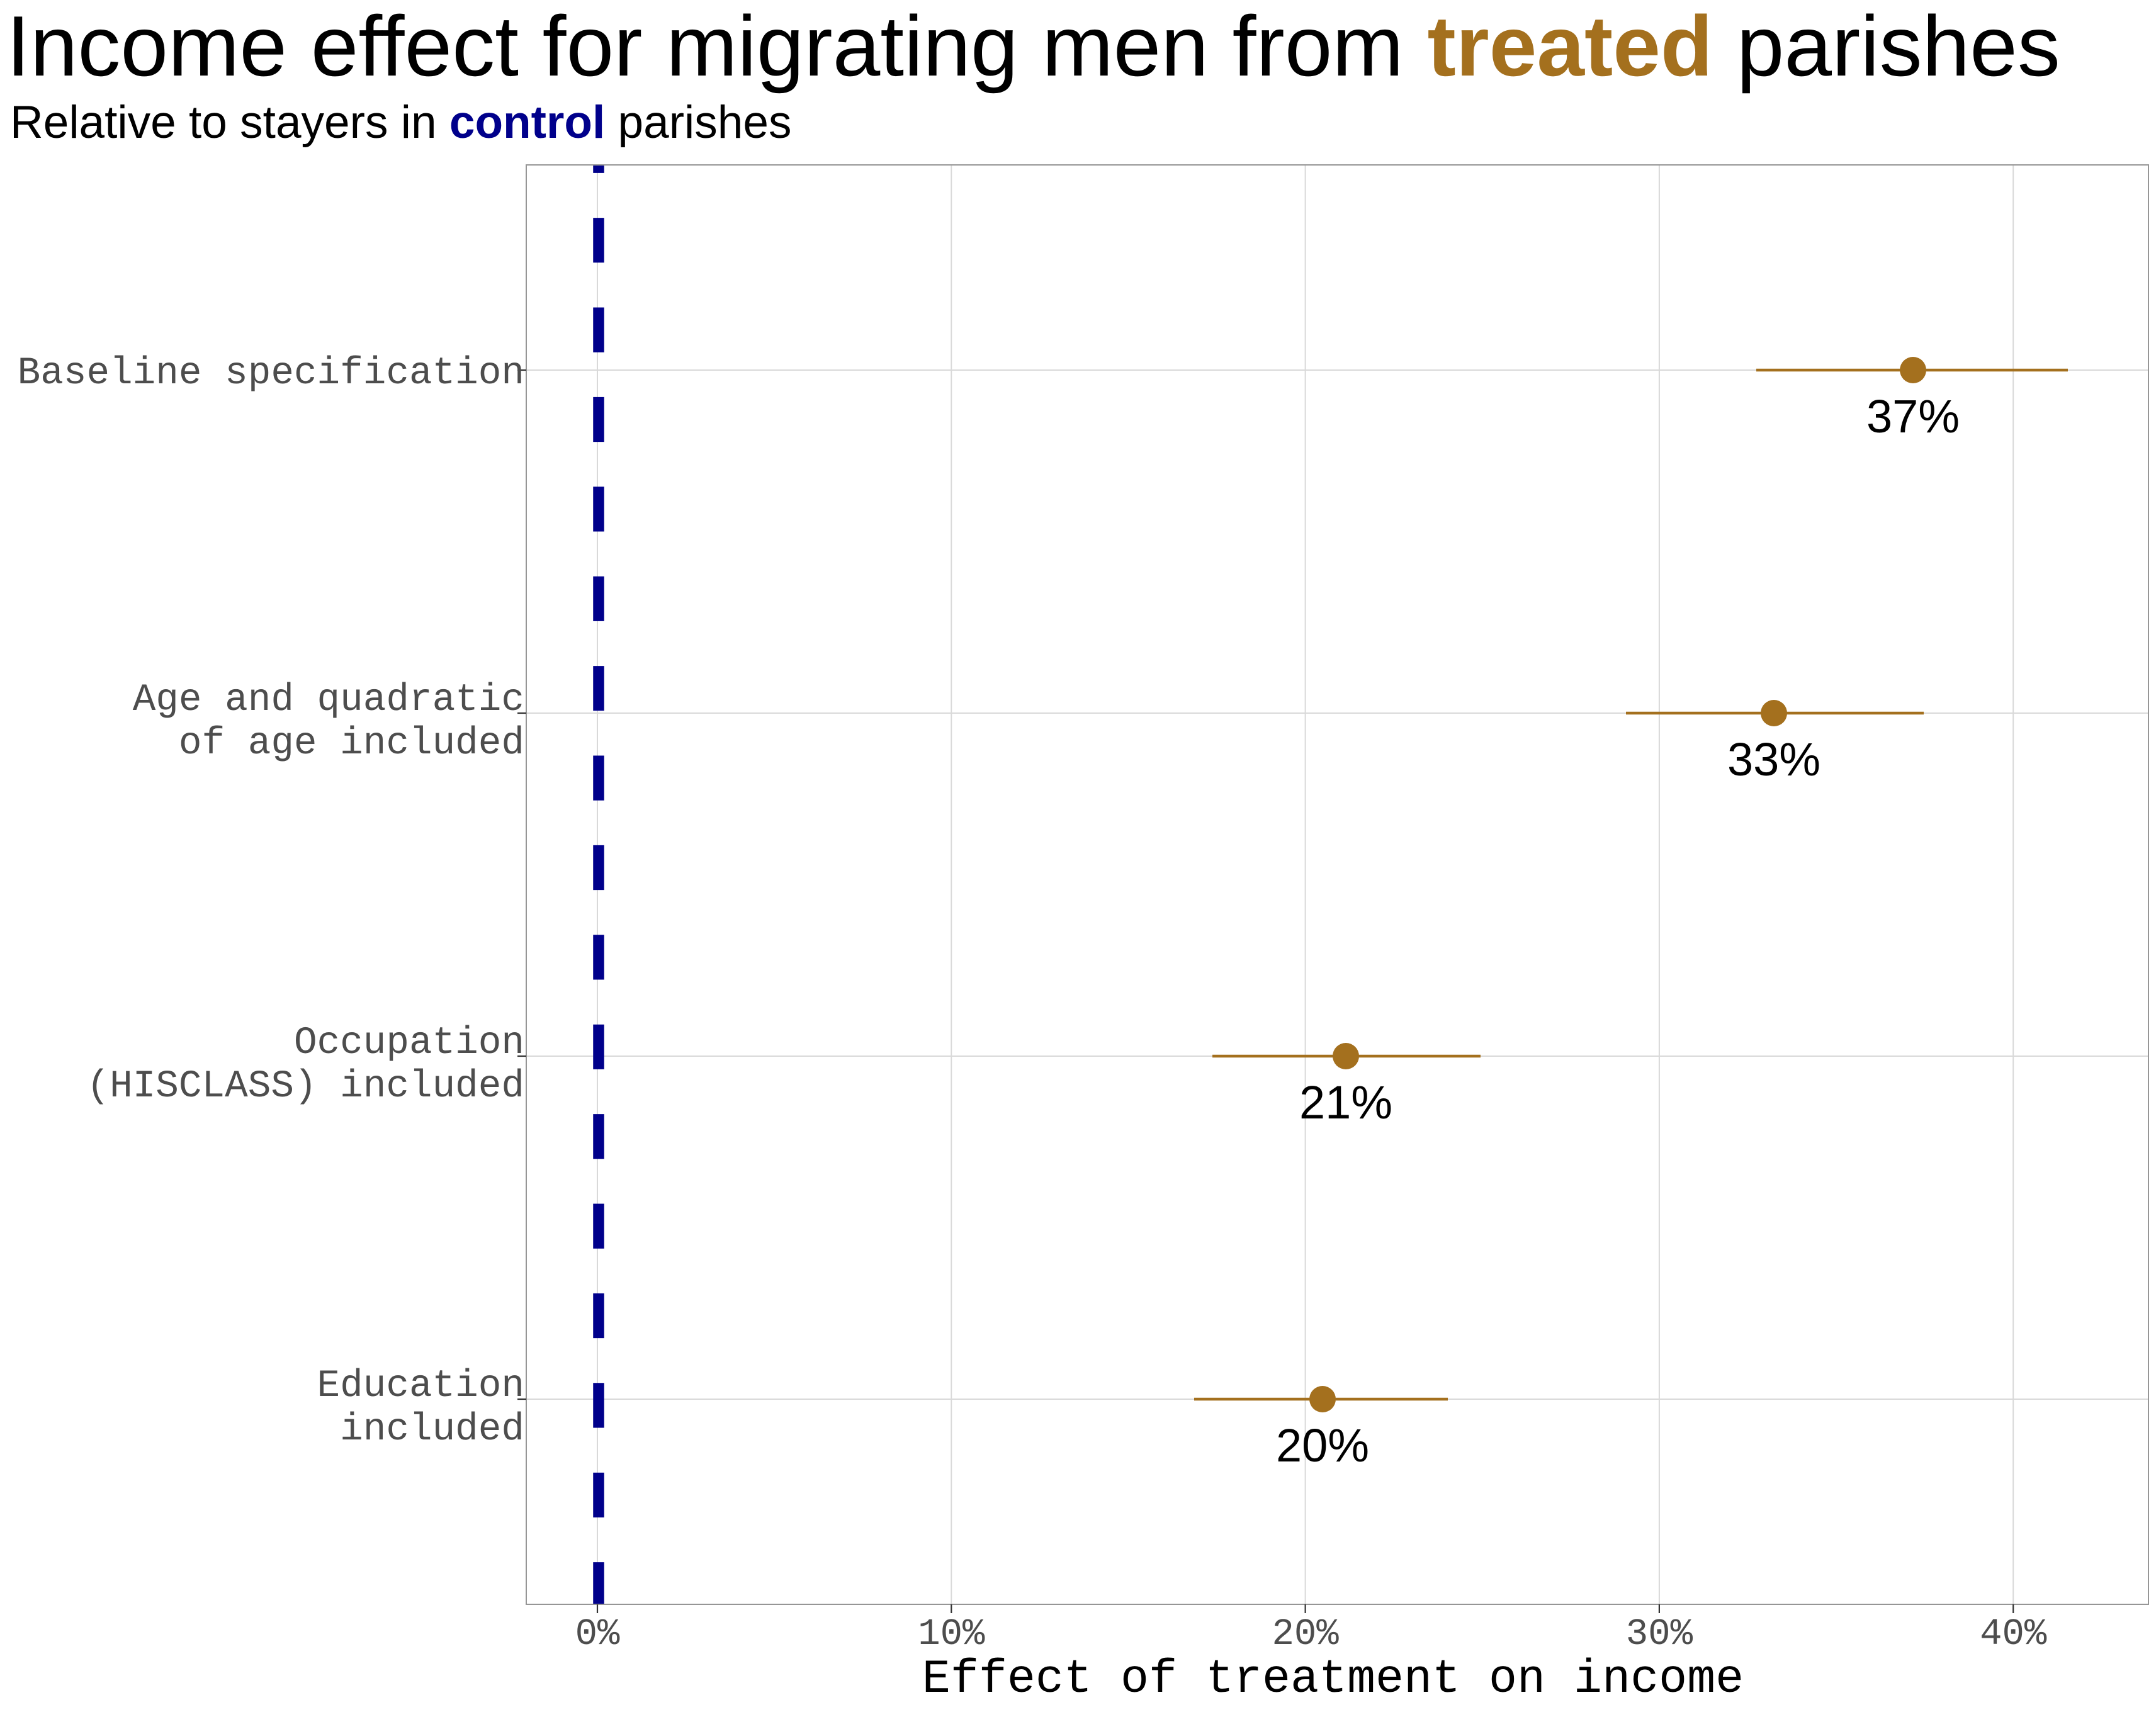 This screenshot has height=1717, width=2156. I want to click on svg-text: 21%, so click(1345, 1102).